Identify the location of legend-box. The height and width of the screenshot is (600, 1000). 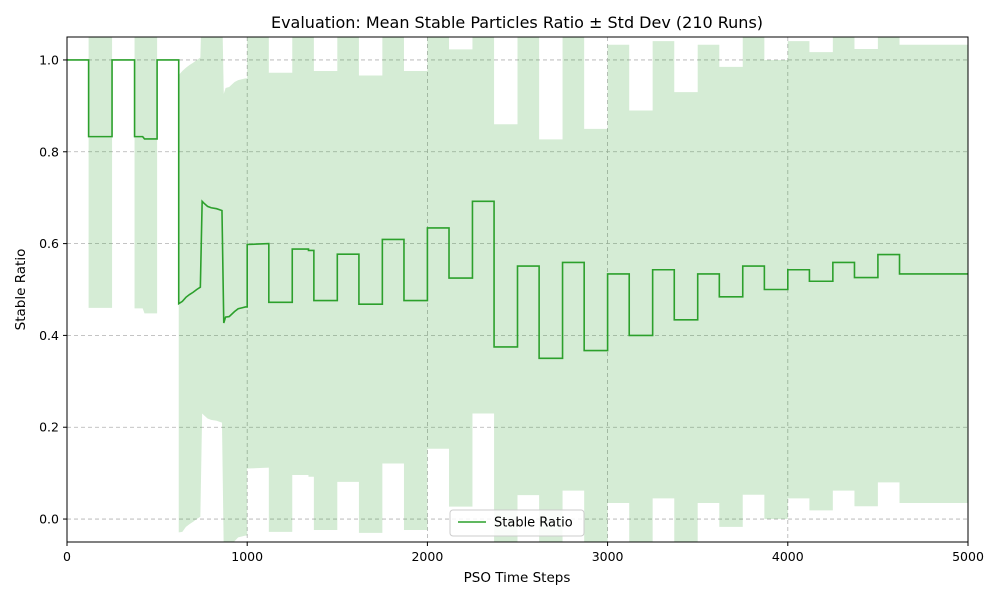
(517, 523).